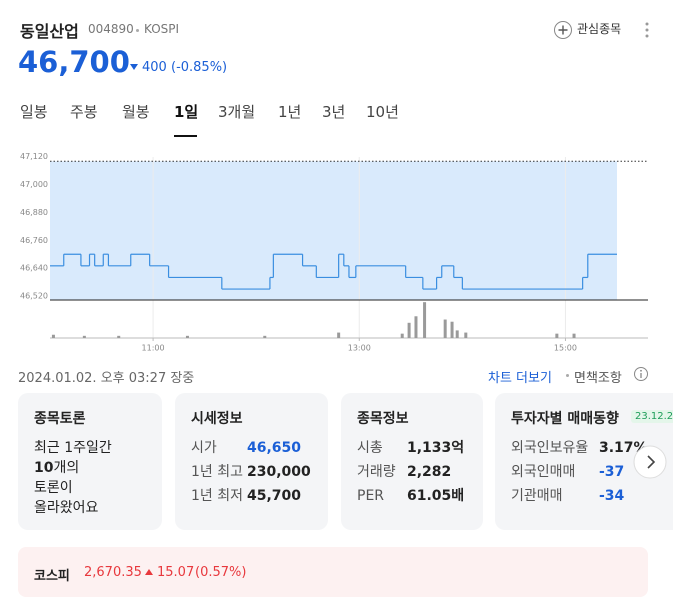 The width and height of the screenshot is (673, 615). I want to click on row-label: 거래량, so click(376, 472).